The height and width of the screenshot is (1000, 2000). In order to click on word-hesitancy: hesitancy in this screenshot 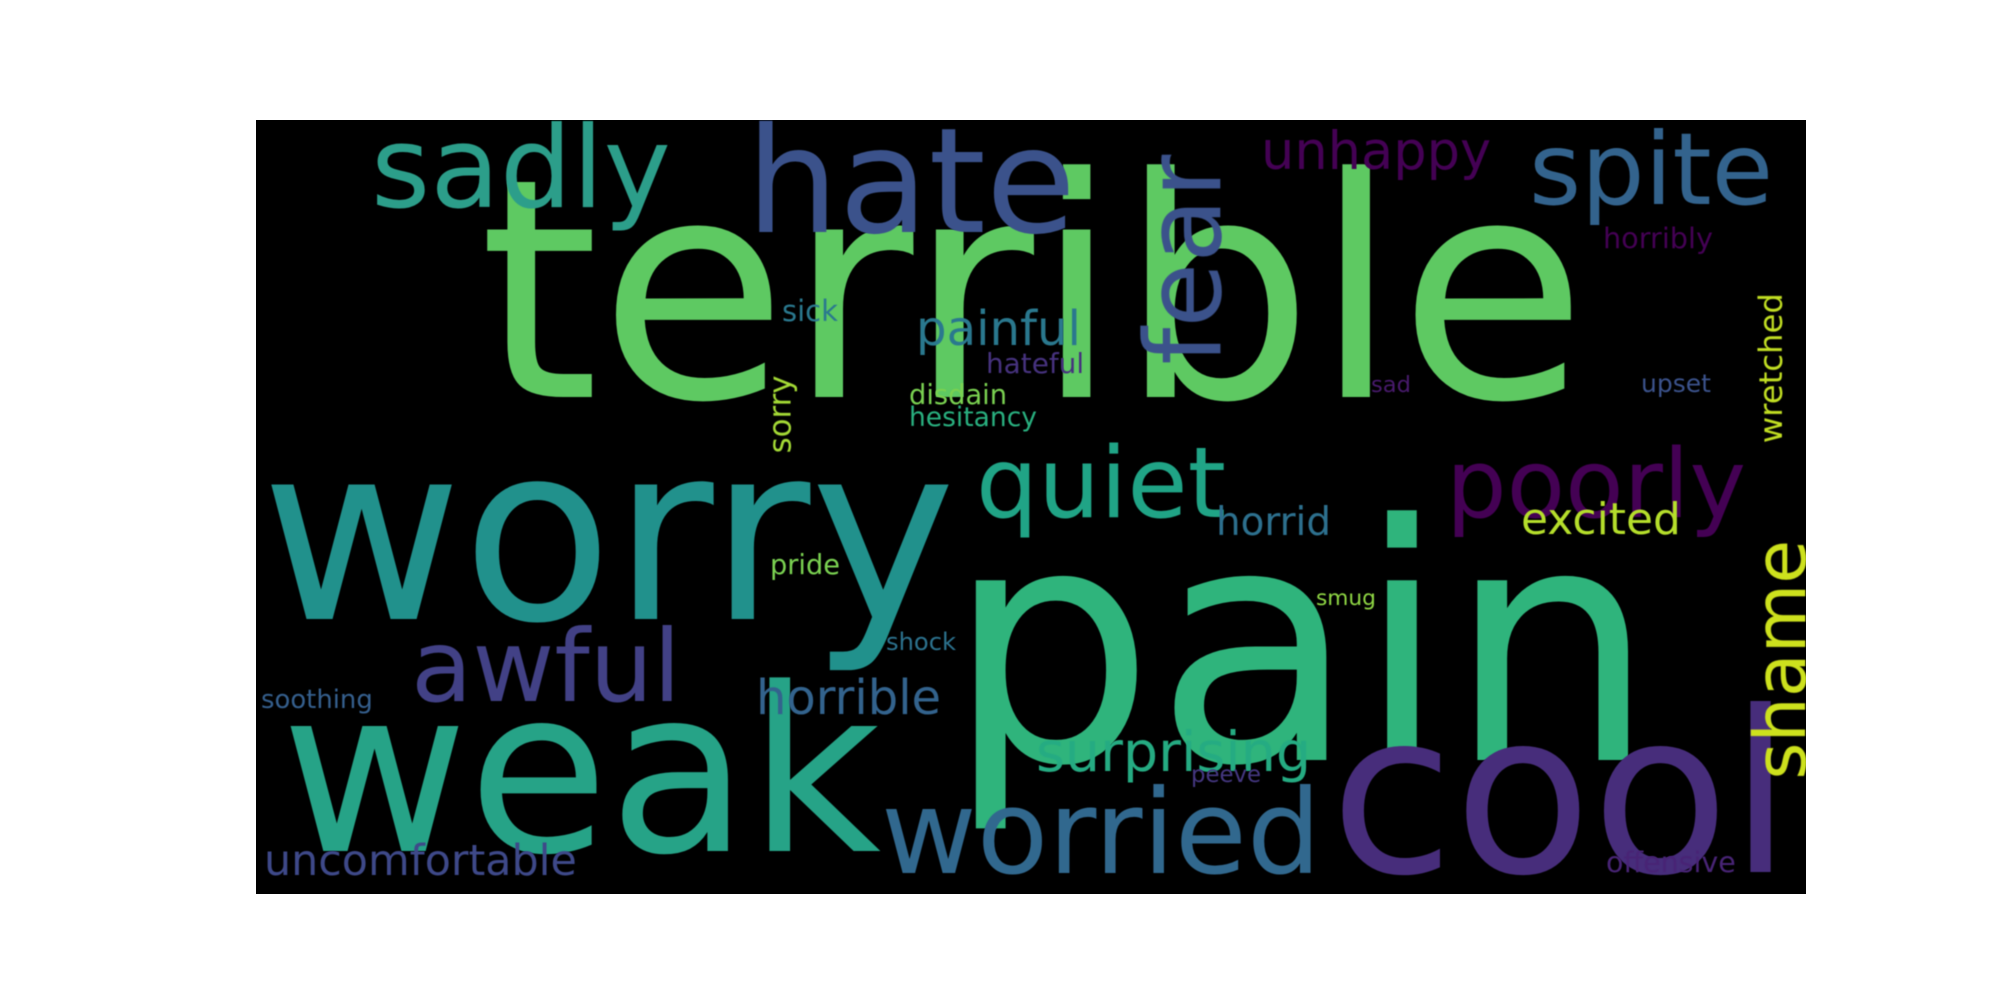, I will do `click(973, 418)`.